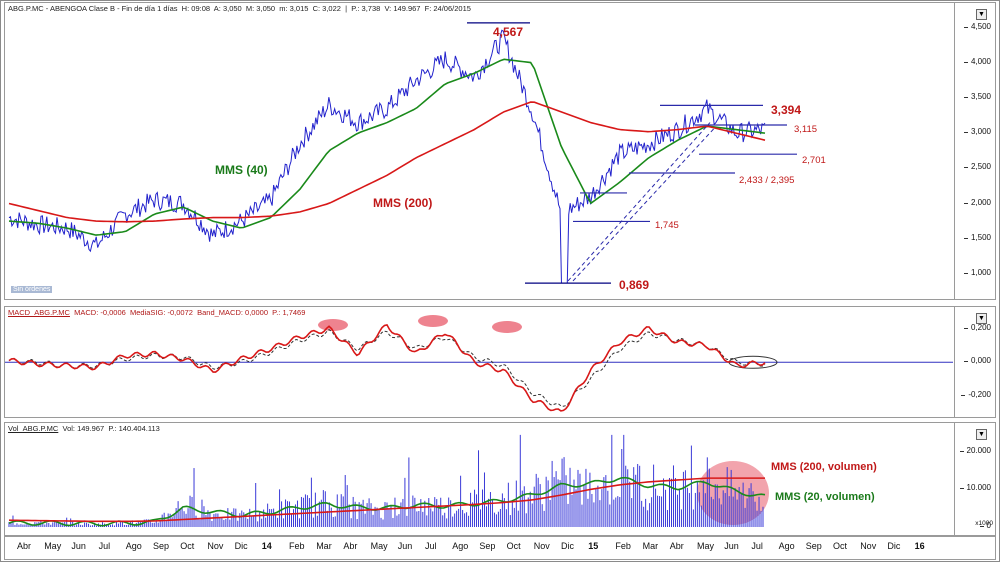 This screenshot has width=1000, height=562. I want to click on resistance-price-label: 3,394, so click(786, 110).